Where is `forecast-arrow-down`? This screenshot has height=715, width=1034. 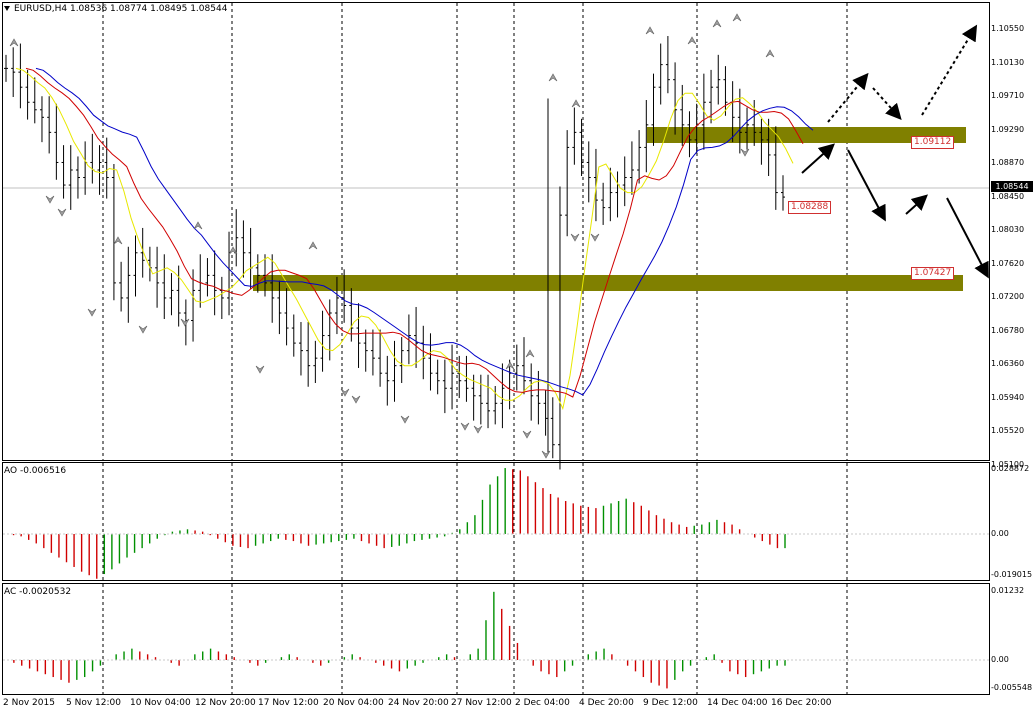
forecast-arrow-down is located at coordinates (866, 185).